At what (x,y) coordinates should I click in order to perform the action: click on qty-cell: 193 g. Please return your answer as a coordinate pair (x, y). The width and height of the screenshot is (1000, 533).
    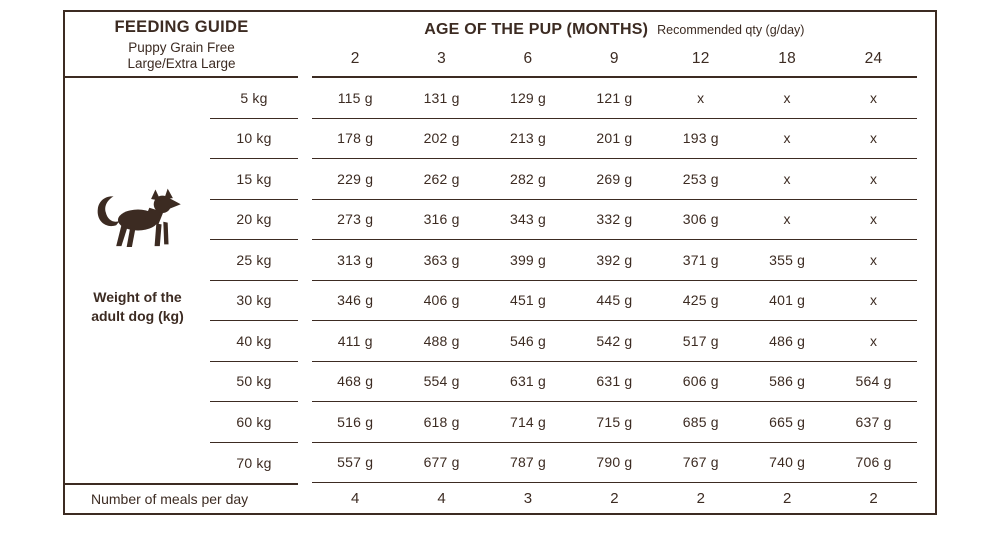
    Looking at the image, I should click on (700, 139).